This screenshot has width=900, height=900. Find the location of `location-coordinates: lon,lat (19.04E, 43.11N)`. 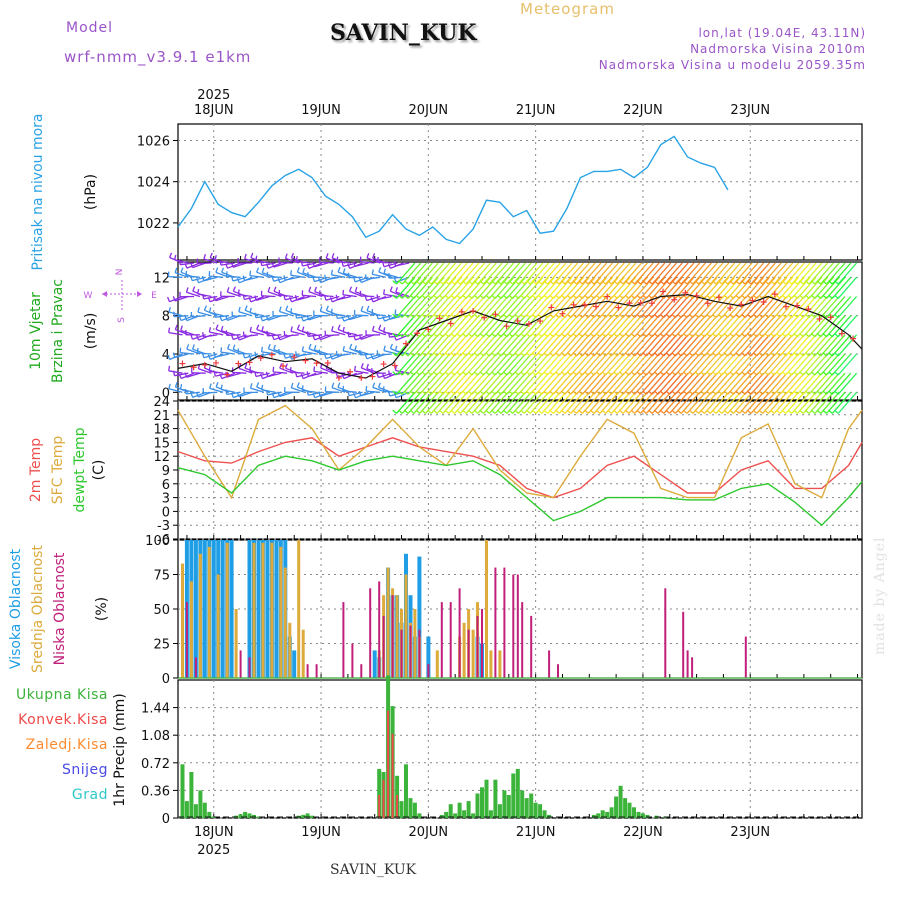

location-coordinates: lon,lat (19.04E, 43.11N) is located at coordinates (782, 33).